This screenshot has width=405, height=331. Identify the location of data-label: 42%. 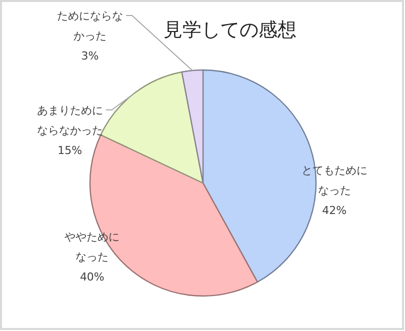
(334, 211).